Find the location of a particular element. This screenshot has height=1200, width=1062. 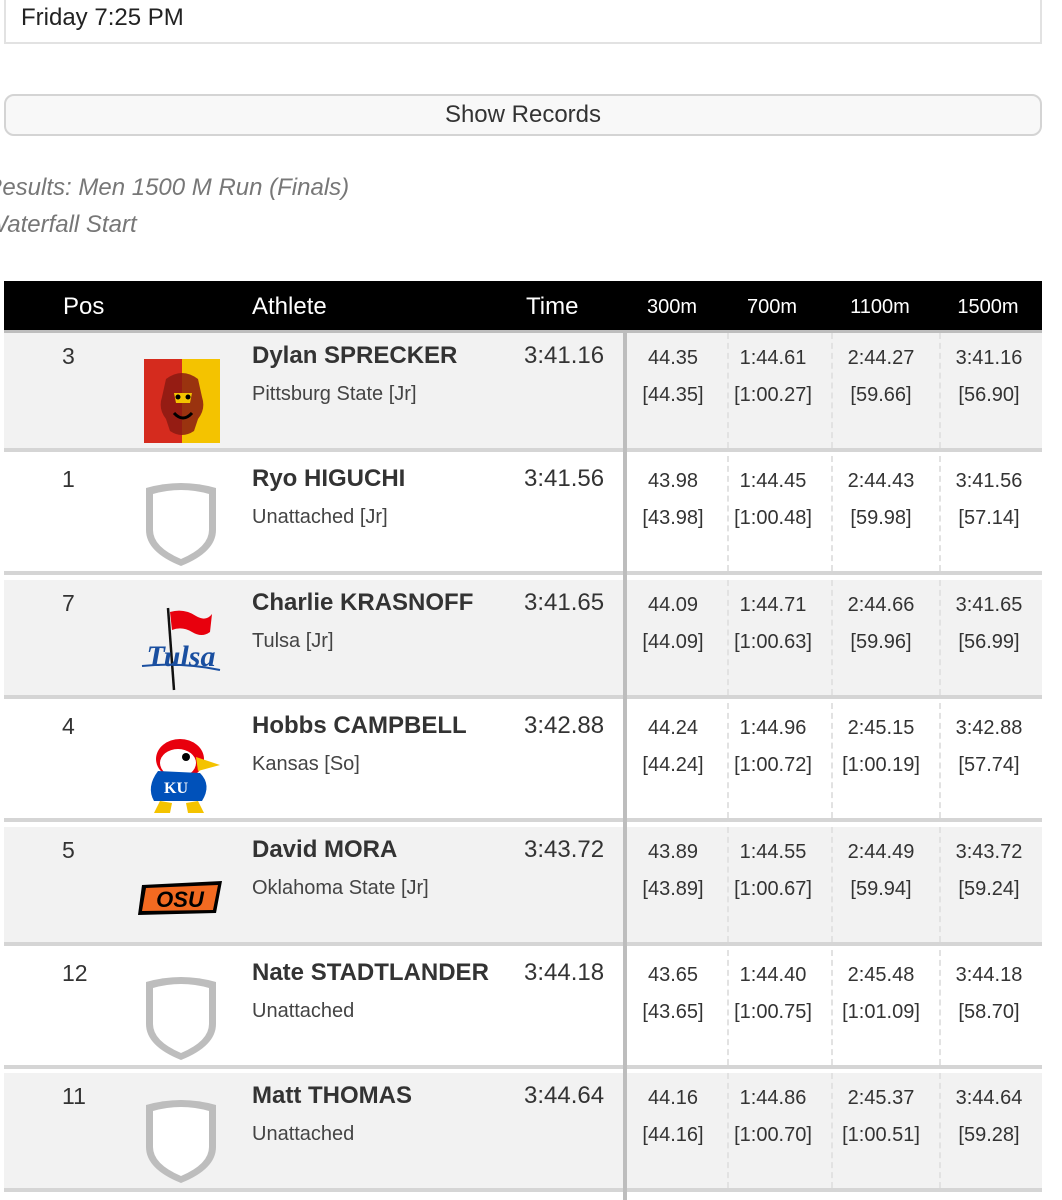

split-lap: [1:00.72] is located at coordinates (773, 765).